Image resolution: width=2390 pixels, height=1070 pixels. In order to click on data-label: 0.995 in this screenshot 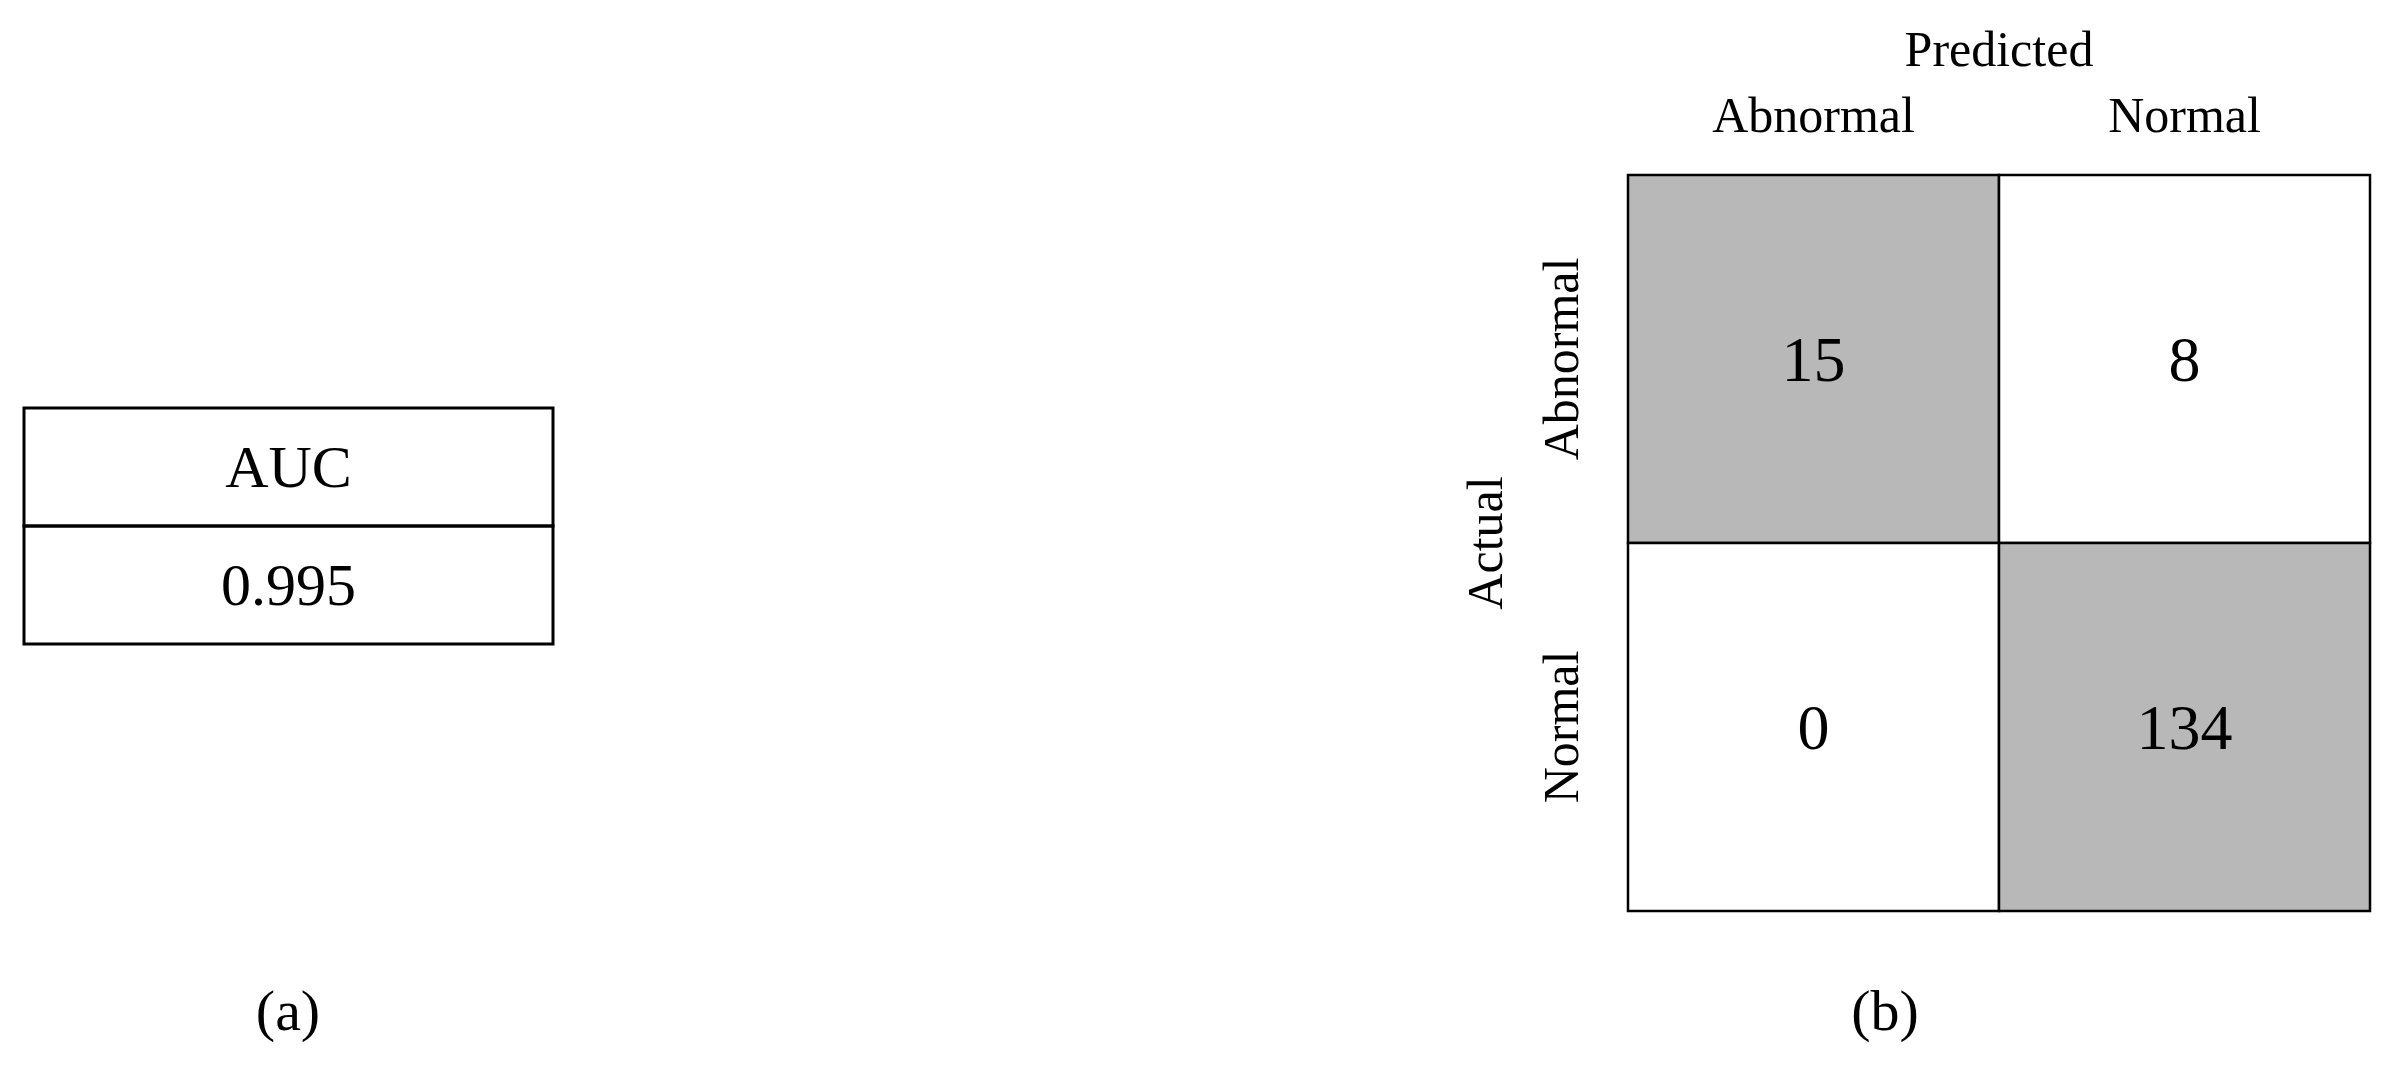, I will do `click(288, 585)`.